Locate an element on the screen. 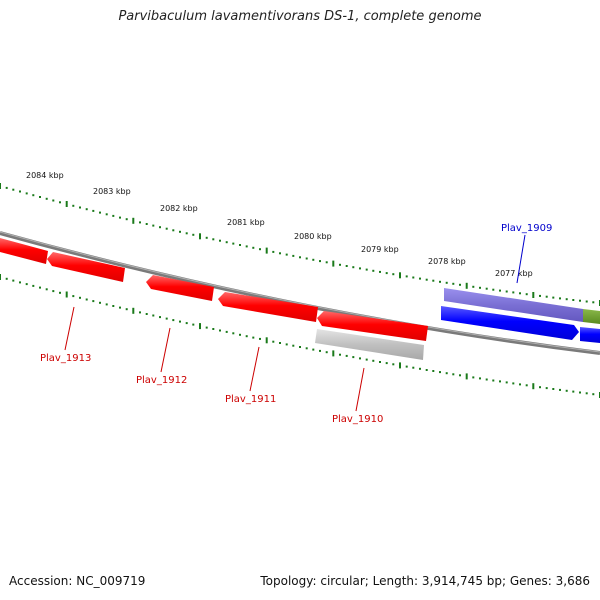 This screenshot has height=600, width=600. scale-label-2083: 2083 kbp is located at coordinates (112, 191).